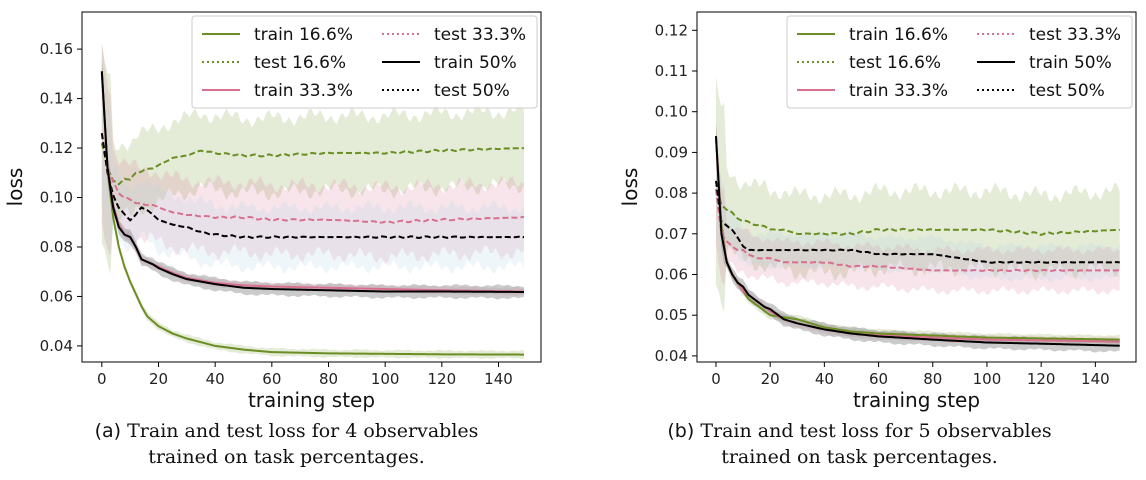  What do you see at coordinates (671, 315) in the screenshot?
I see `y-tick-label: 0.05` at bounding box center [671, 315].